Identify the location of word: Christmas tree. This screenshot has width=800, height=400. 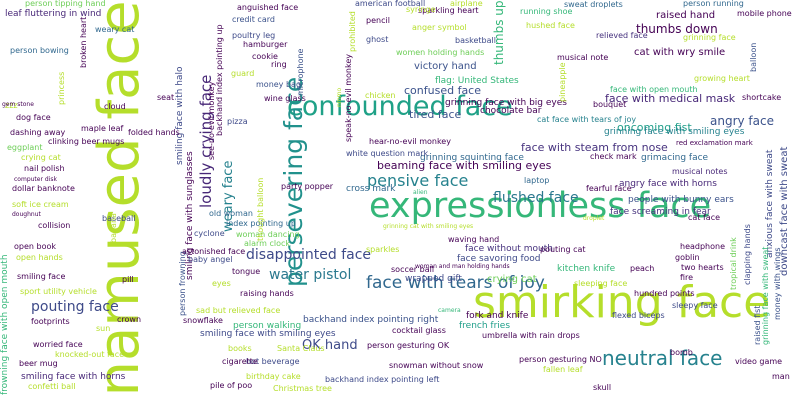
(302, 388).